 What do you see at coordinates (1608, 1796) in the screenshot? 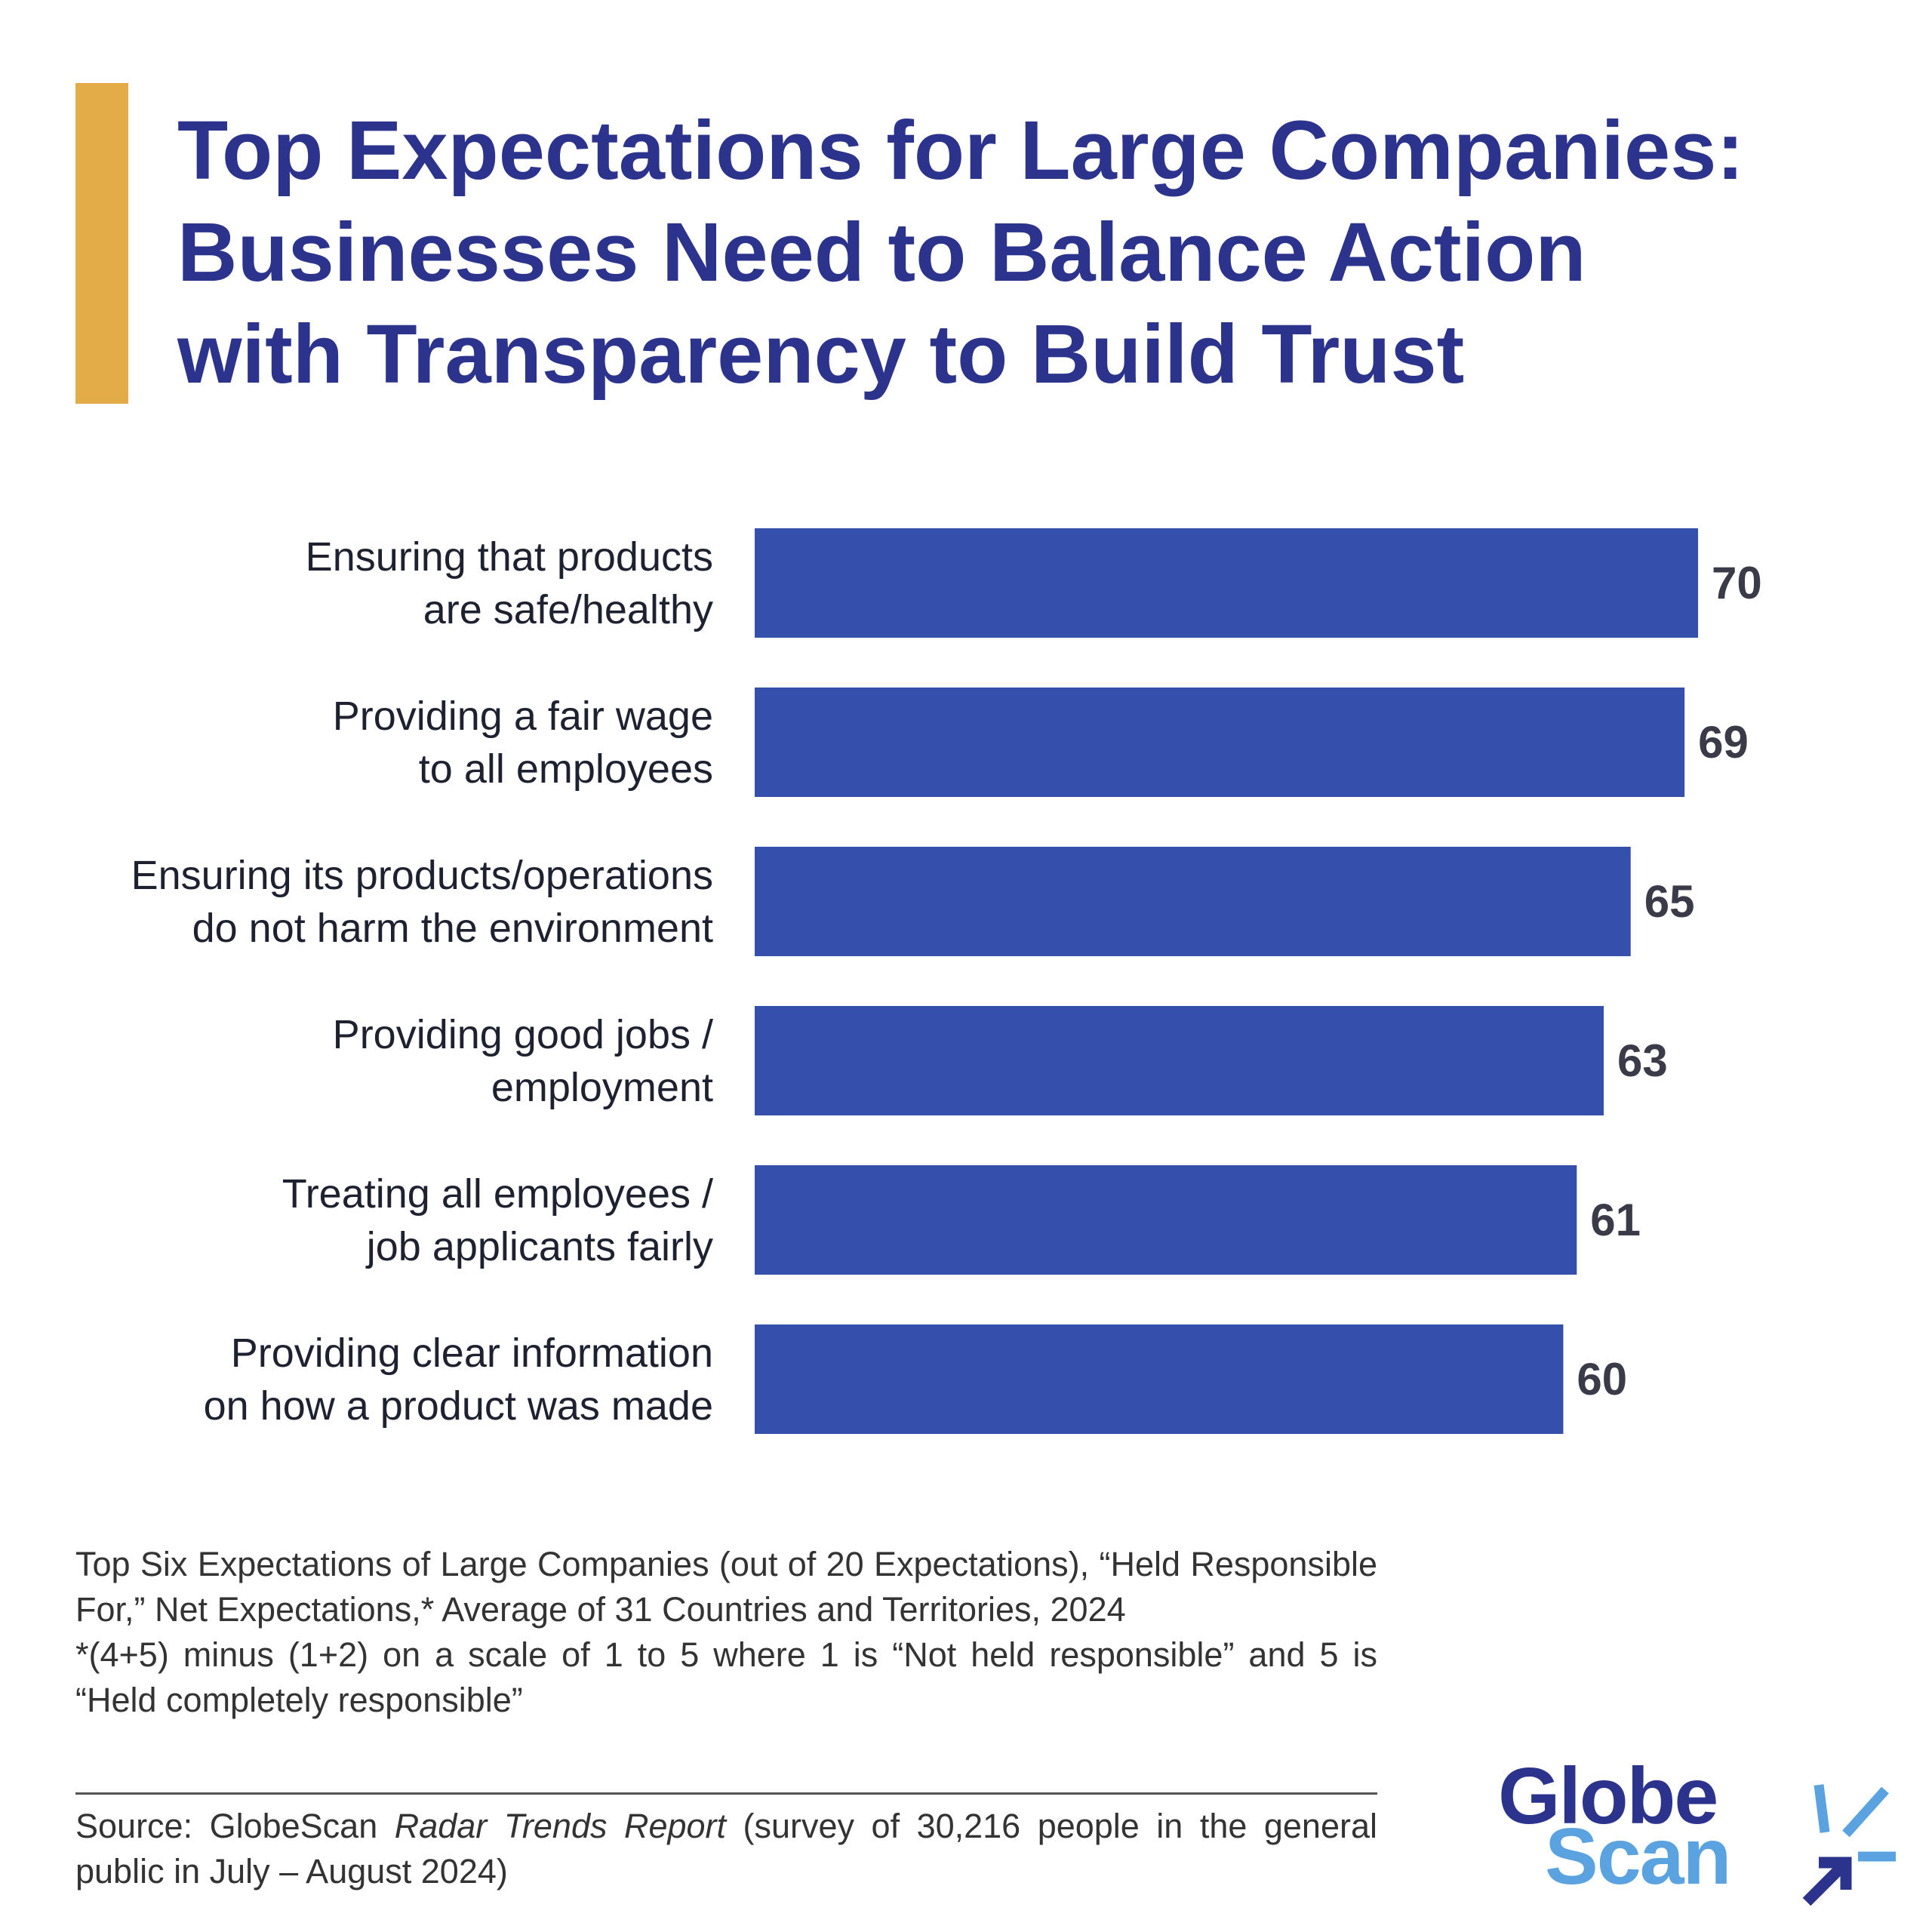
I see `logo-text-globe: Globe` at bounding box center [1608, 1796].